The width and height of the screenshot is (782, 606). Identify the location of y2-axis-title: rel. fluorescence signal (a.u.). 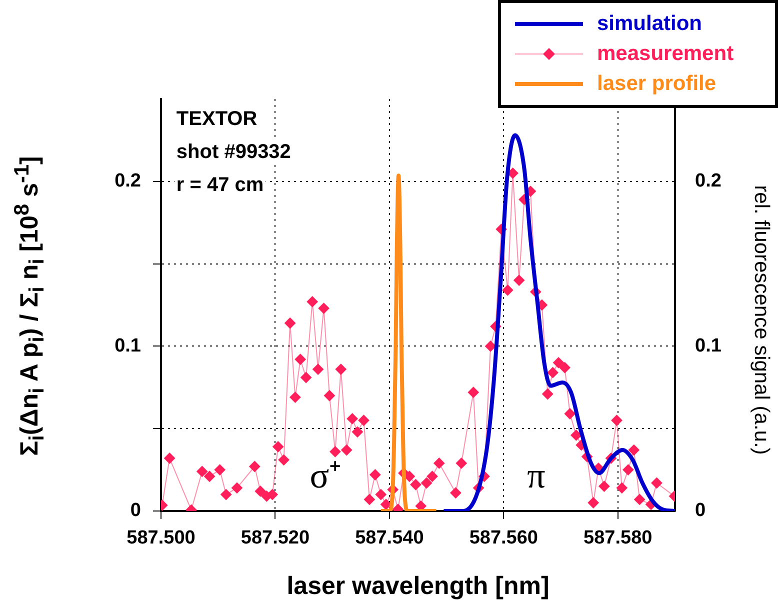
(761, 320).